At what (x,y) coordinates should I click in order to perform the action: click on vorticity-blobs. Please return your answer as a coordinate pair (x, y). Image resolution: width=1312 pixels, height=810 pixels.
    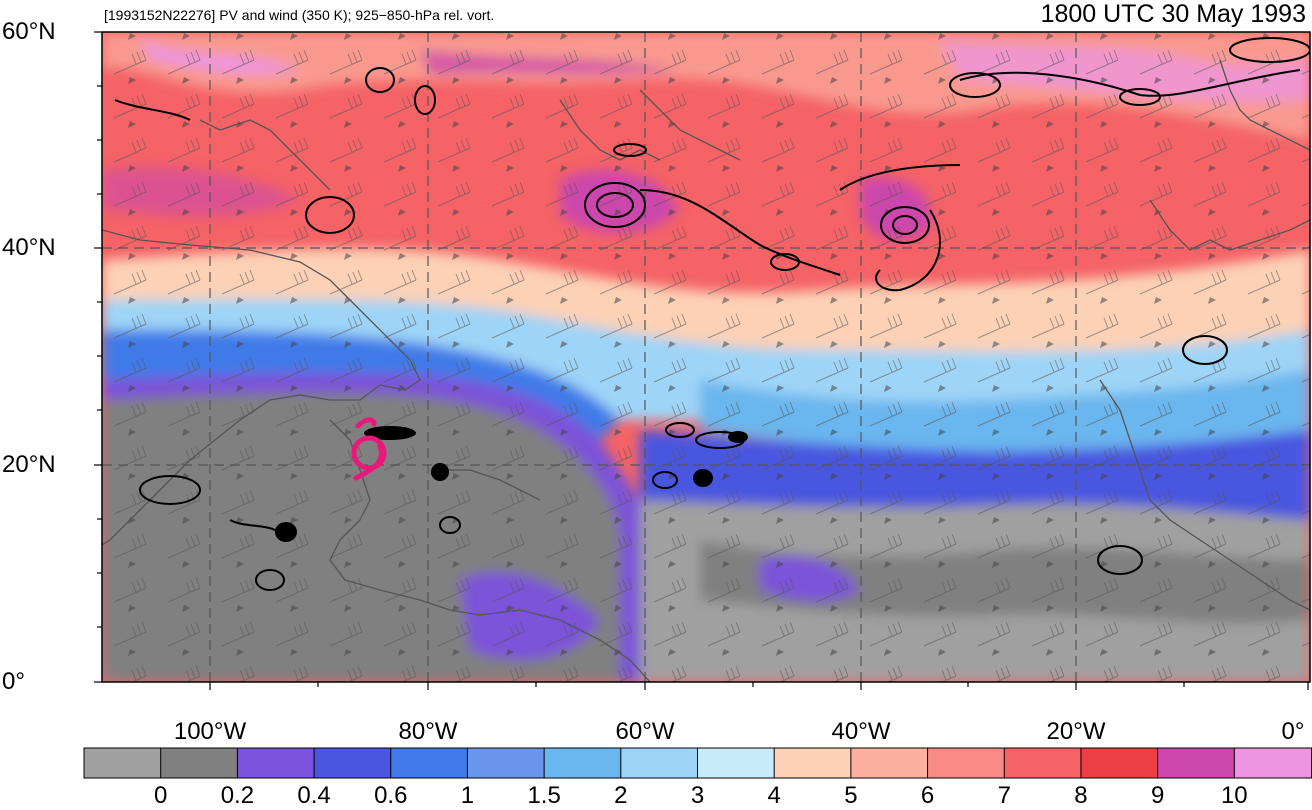
    Looking at the image, I should click on (511, 484).